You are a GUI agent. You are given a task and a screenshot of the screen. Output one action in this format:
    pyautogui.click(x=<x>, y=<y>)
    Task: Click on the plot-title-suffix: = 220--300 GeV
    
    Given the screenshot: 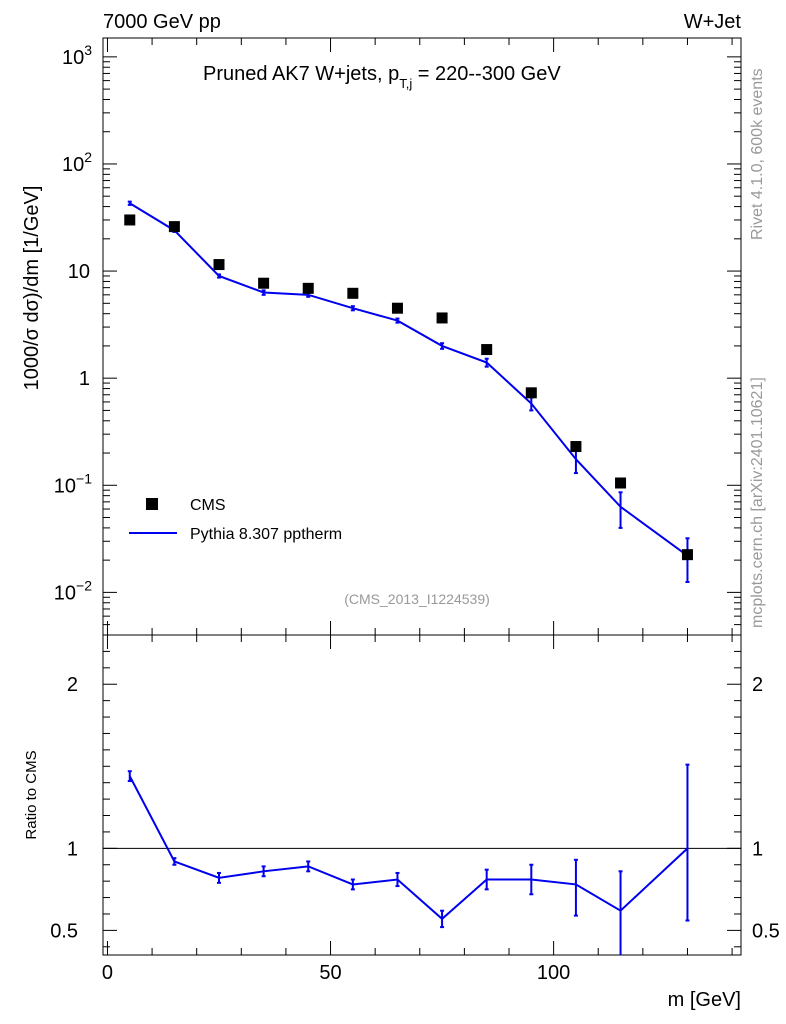 What is the action you would take?
    pyautogui.click(x=486, y=74)
    